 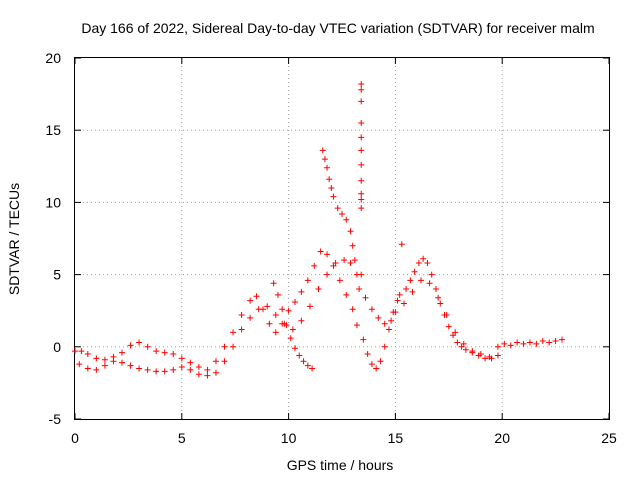 I want to click on y-tick-label: 5, so click(x=57, y=275).